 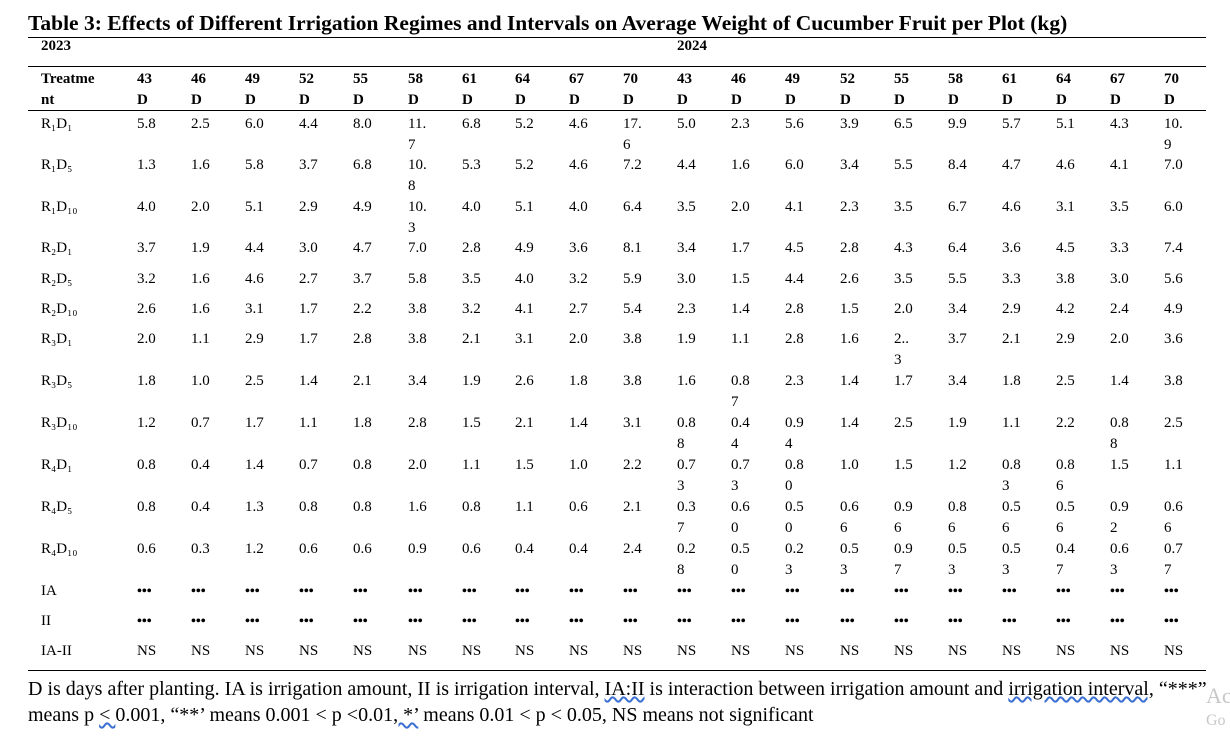 What do you see at coordinates (903, 559) in the screenshot?
I see `table-cell: 0.9 7` at bounding box center [903, 559].